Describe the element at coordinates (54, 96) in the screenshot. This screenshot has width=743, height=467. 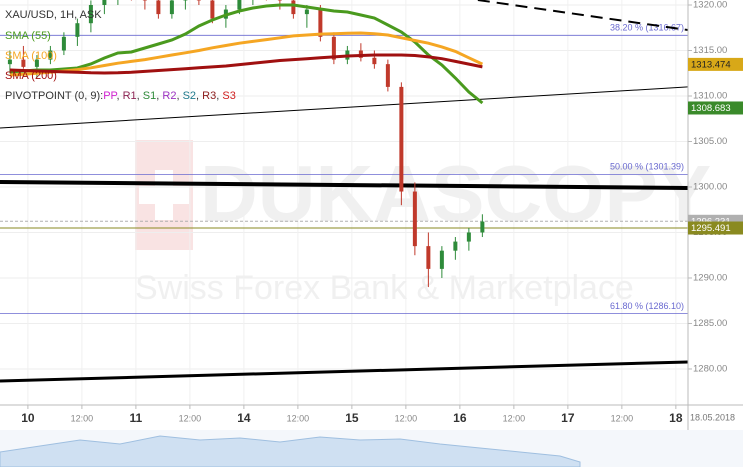
I see `pivot-title: PIVOTPOINT (0, 9):` at that location.